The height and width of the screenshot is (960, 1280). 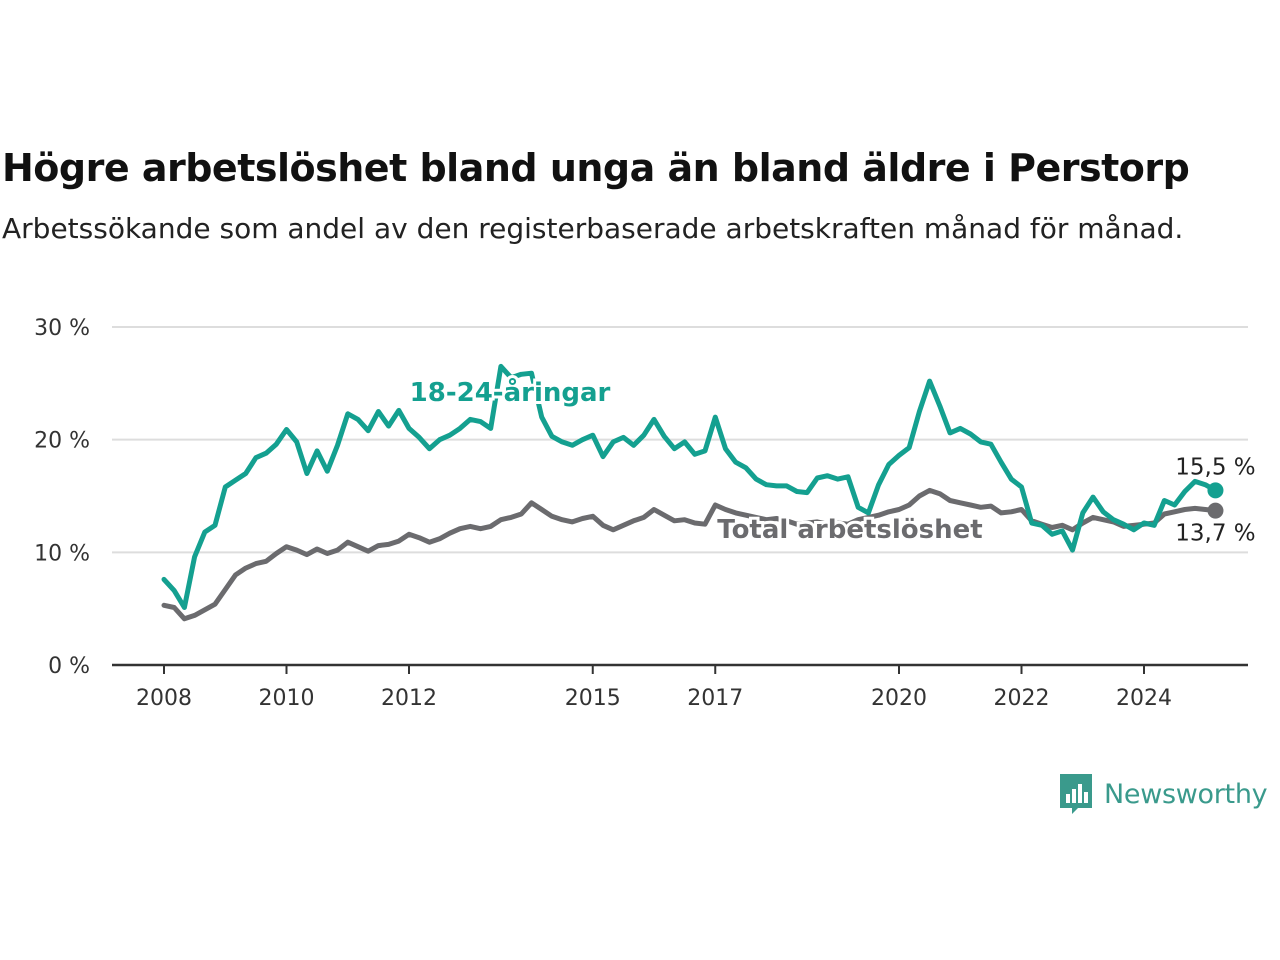 I want to click on series-label-youth: 18-24-åringar, so click(x=510, y=392).